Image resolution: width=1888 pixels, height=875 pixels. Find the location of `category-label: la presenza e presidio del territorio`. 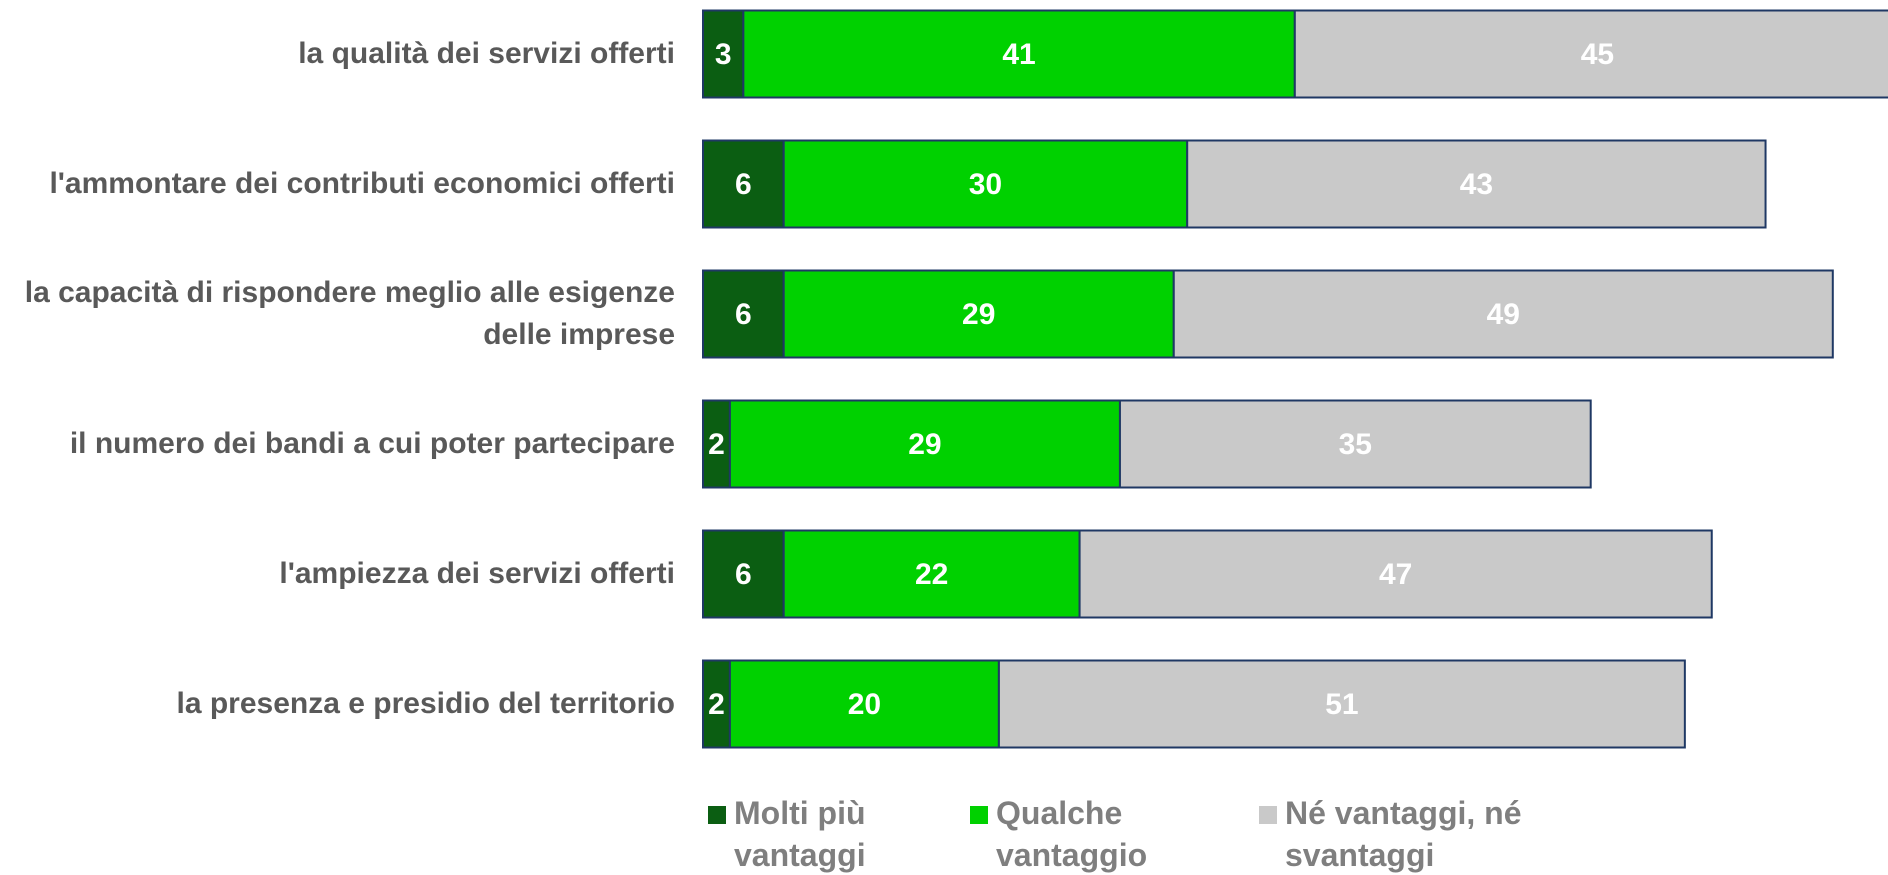

category-label: la presenza e presidio del territorio is located at coordinates (426, 703).